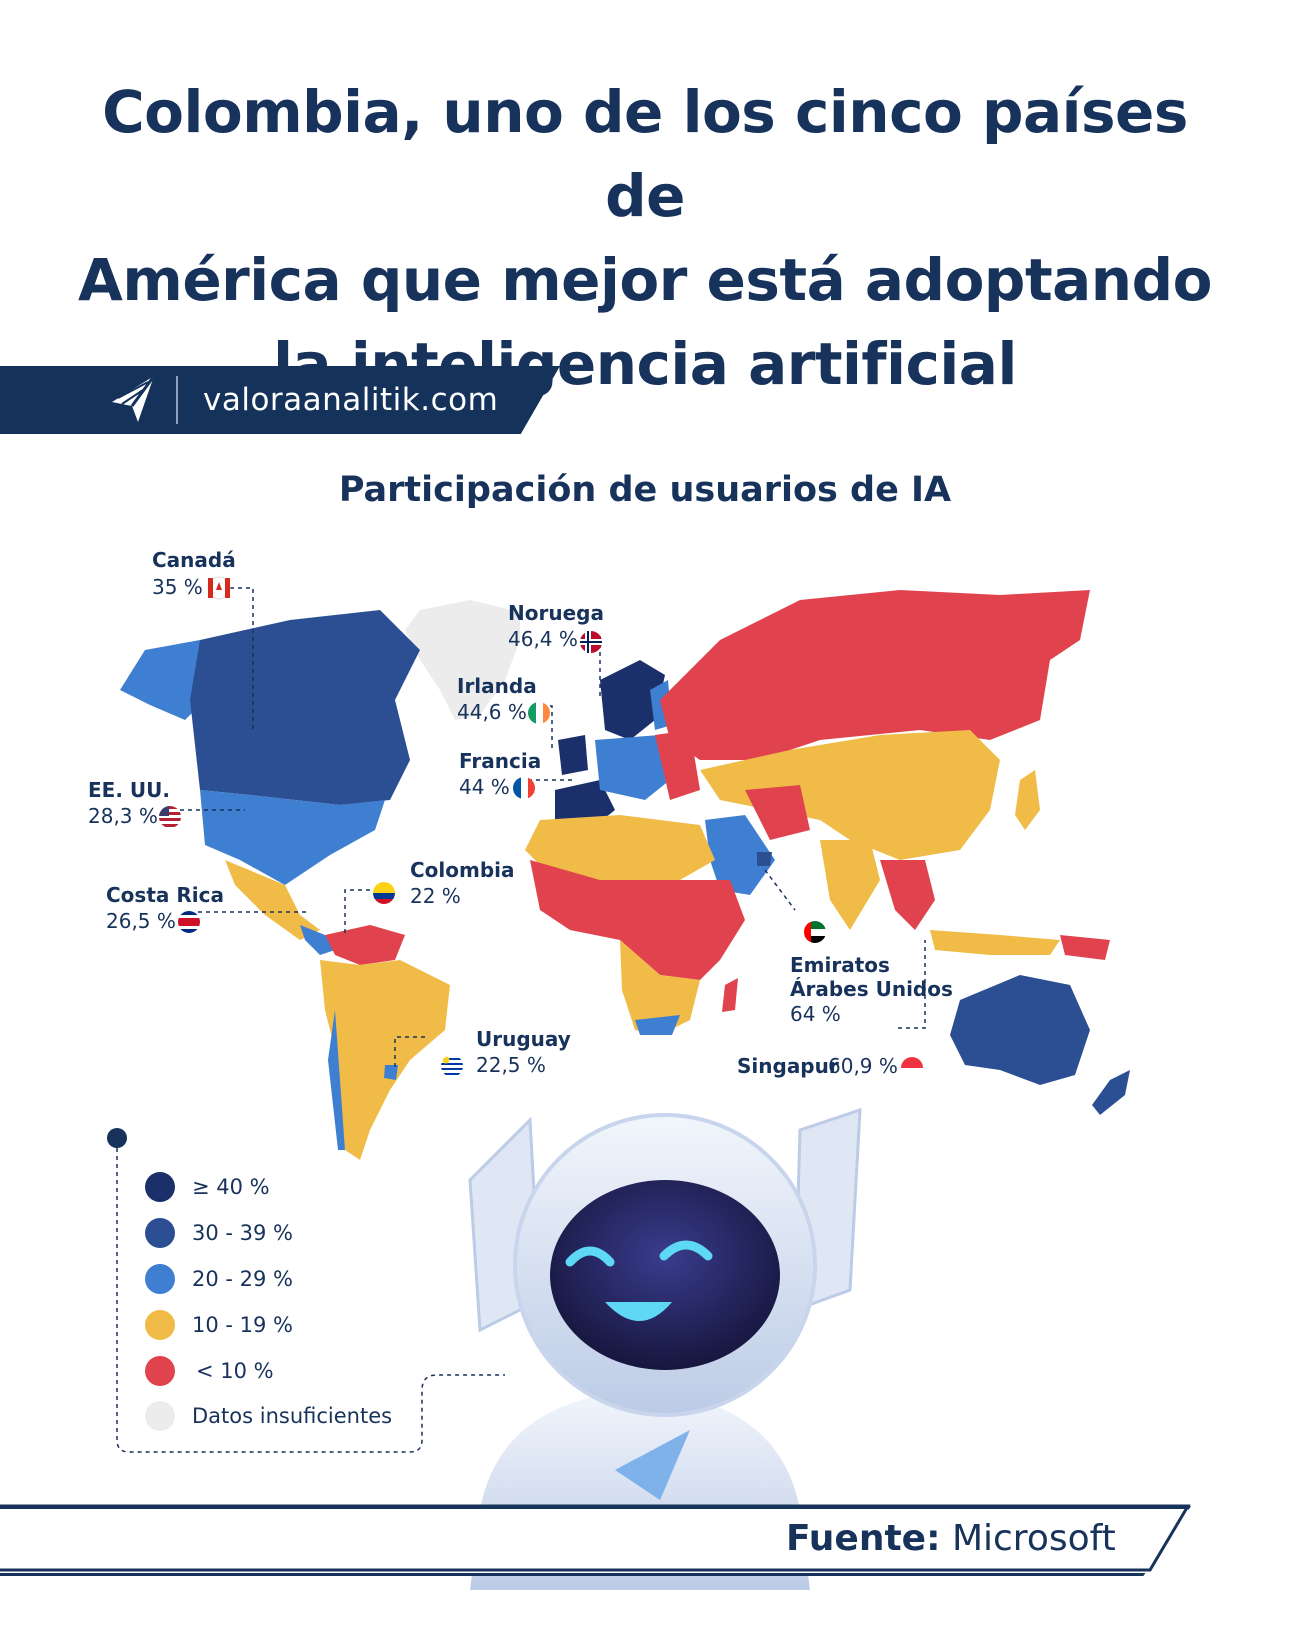 The height and width of the screenshot is (1637, 1290). Describe the element at coordinates (912, 1068) in the screenshot. I see `singapore-flag-icon` at that location.